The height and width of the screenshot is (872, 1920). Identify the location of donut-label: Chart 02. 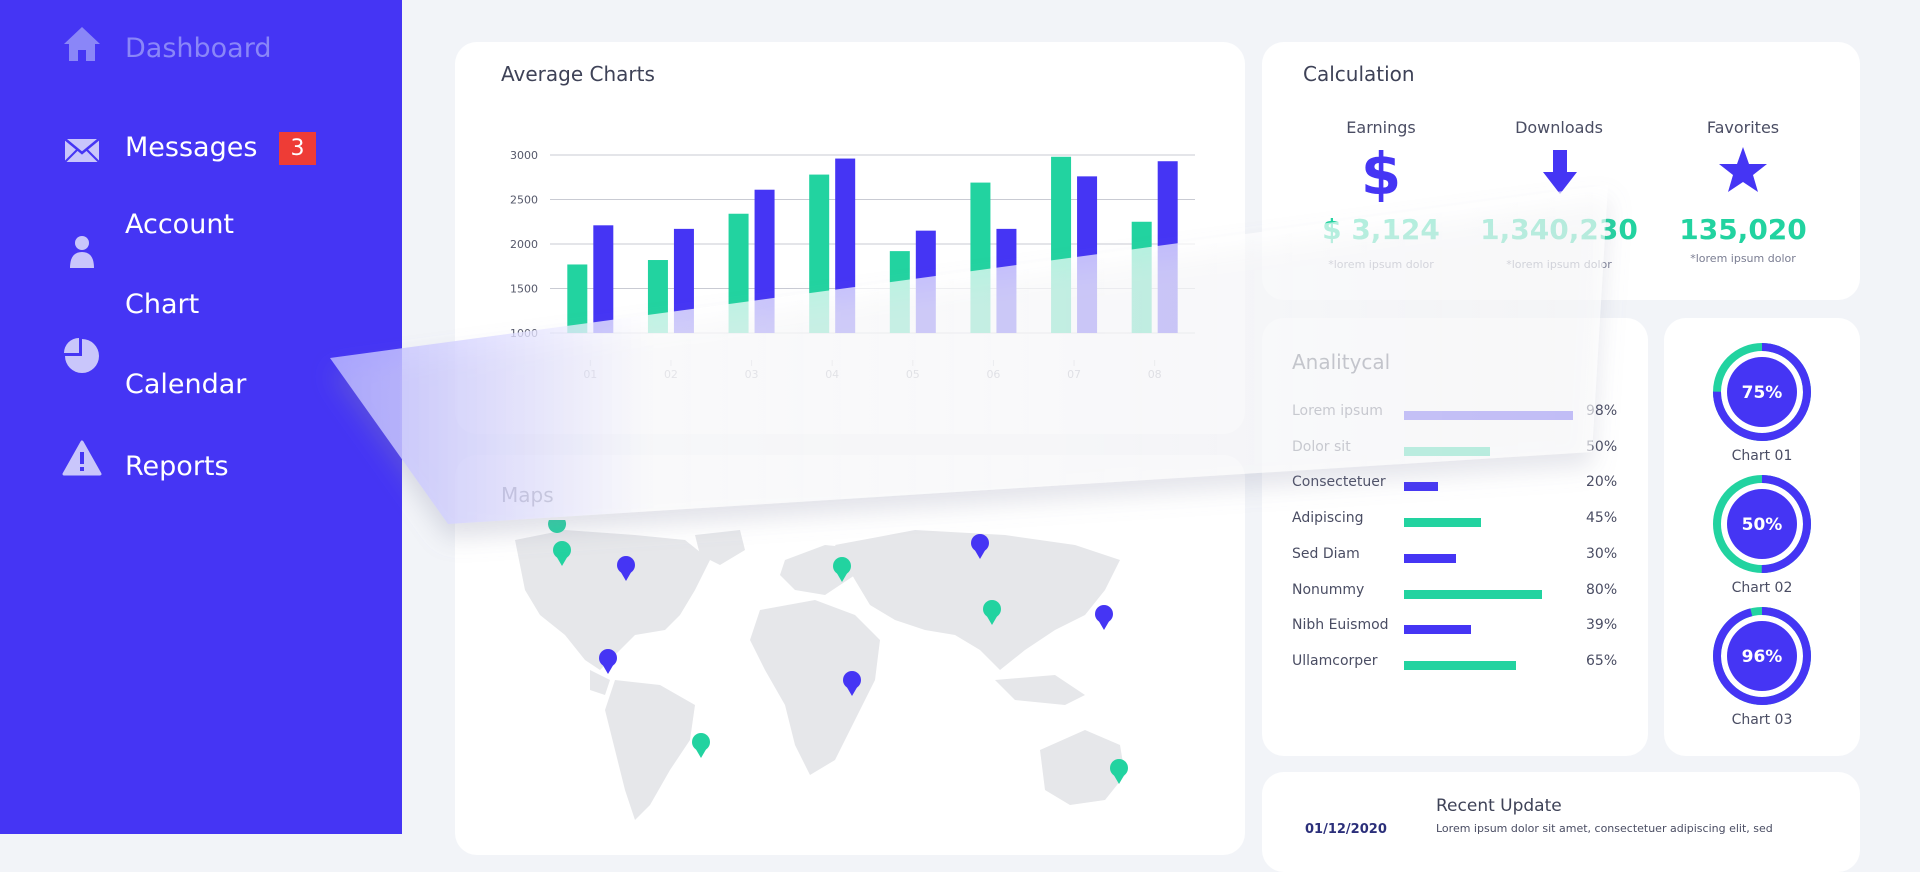
(1762, 588).